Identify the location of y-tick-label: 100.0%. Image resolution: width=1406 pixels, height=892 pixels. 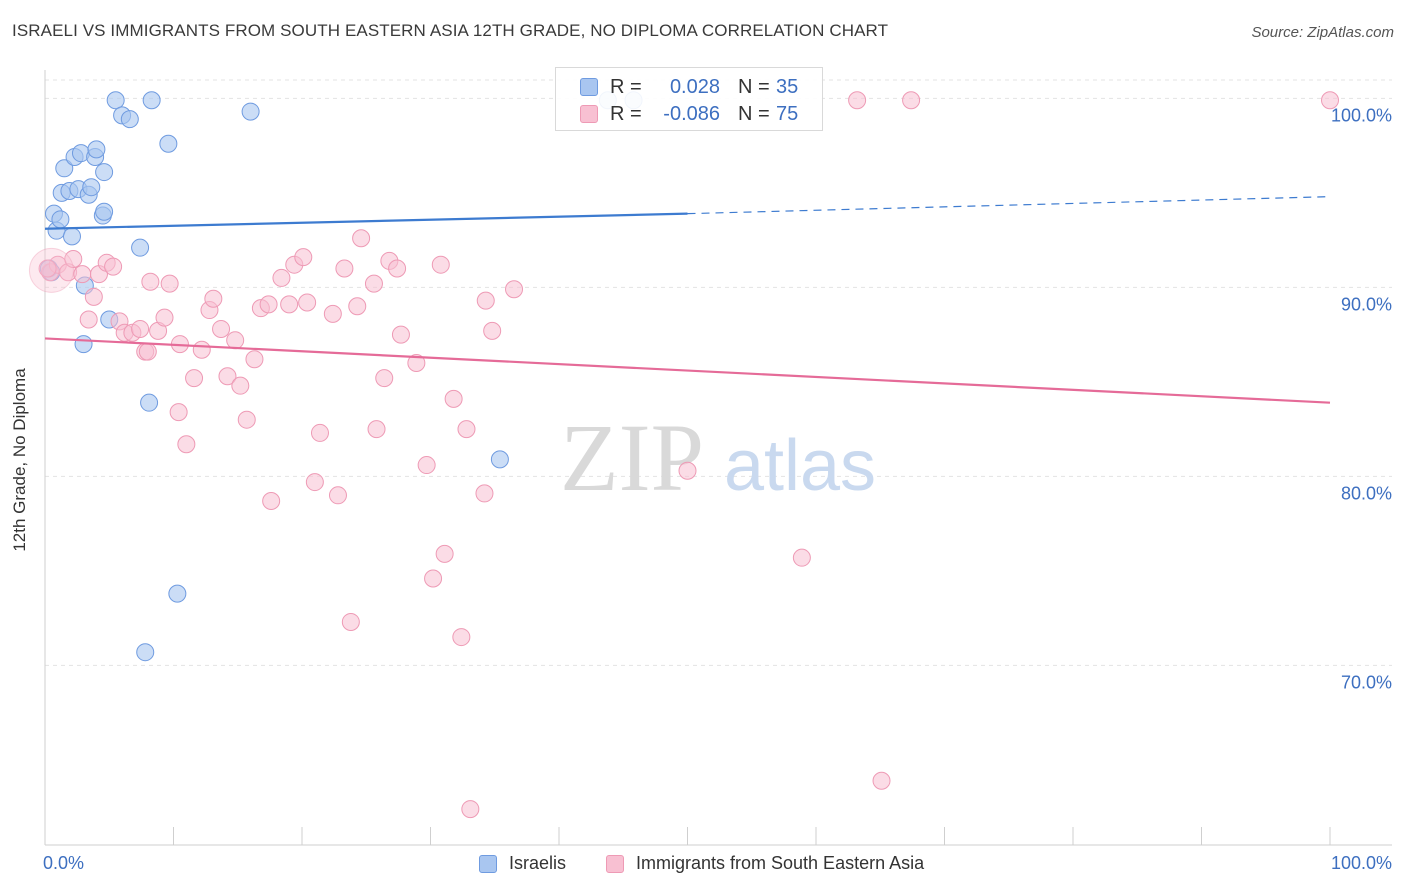
(1361, 115).